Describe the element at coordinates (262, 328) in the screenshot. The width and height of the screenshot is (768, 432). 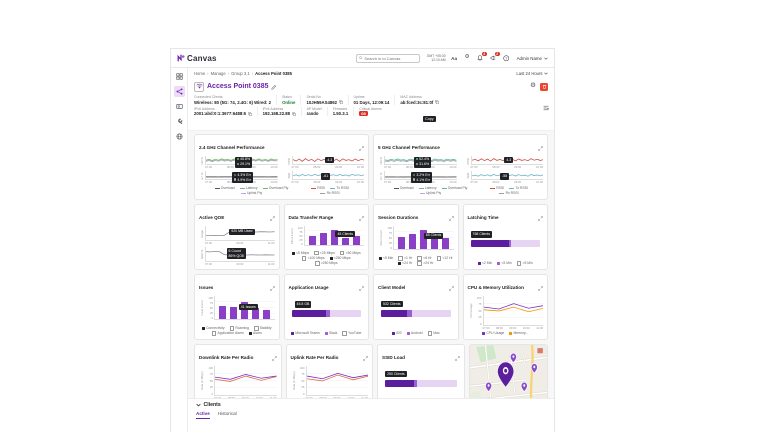
I see `legend-item: Stability` at that location.